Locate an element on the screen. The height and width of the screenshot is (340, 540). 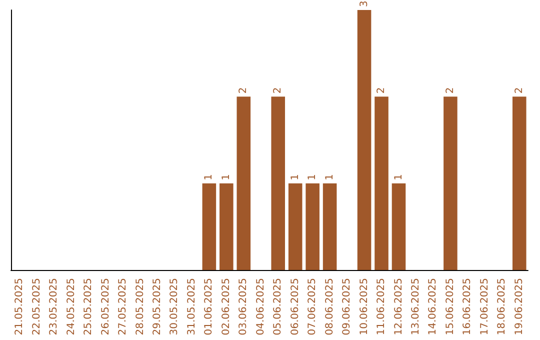
x-tick-label: 23.05.2025 is located at coordinates (54, 307).